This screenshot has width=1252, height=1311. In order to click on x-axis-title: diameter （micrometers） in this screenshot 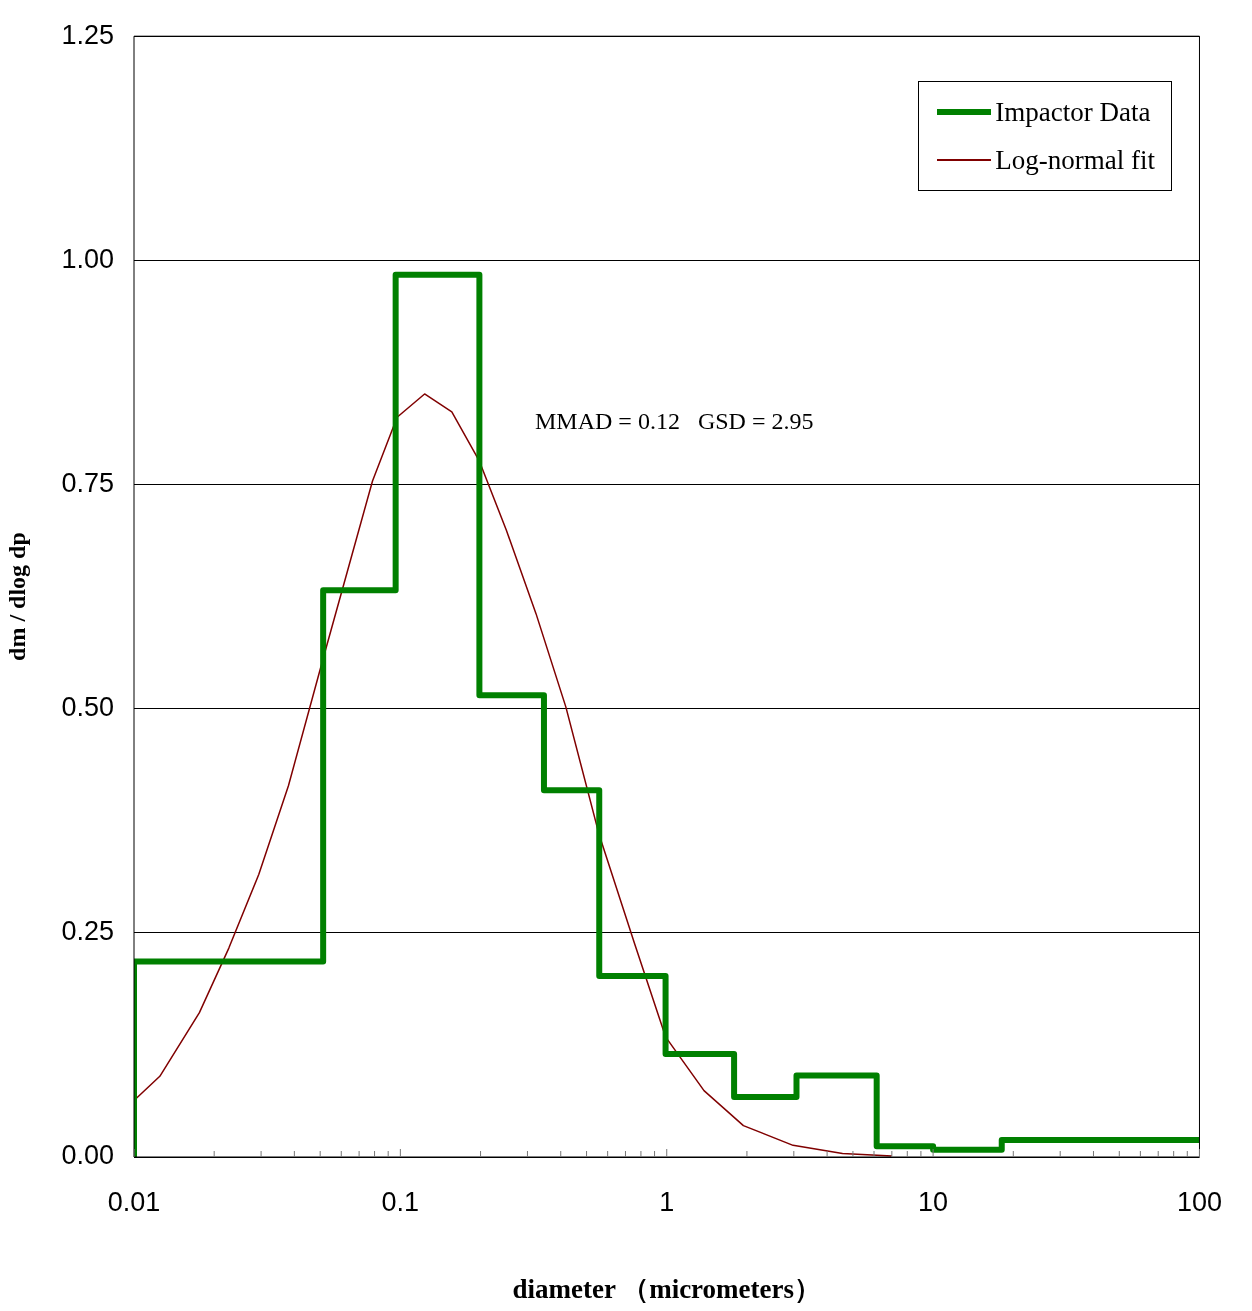, I will do `click(667, 1288)`.